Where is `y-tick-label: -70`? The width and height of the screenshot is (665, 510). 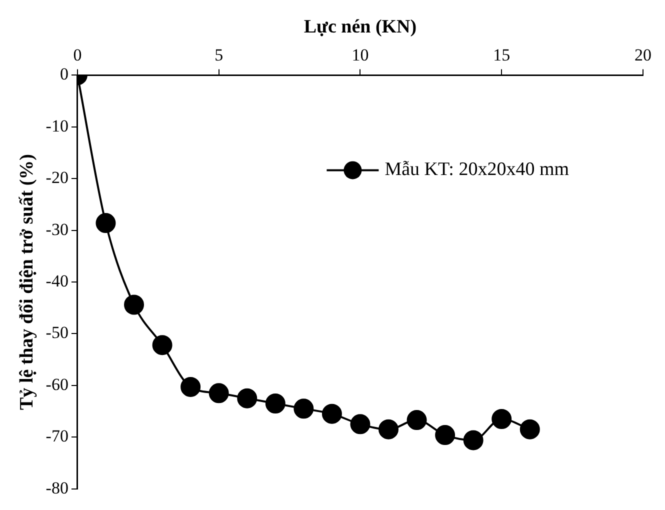
y-tick-label: -70 is located at coordinates (57, 436).